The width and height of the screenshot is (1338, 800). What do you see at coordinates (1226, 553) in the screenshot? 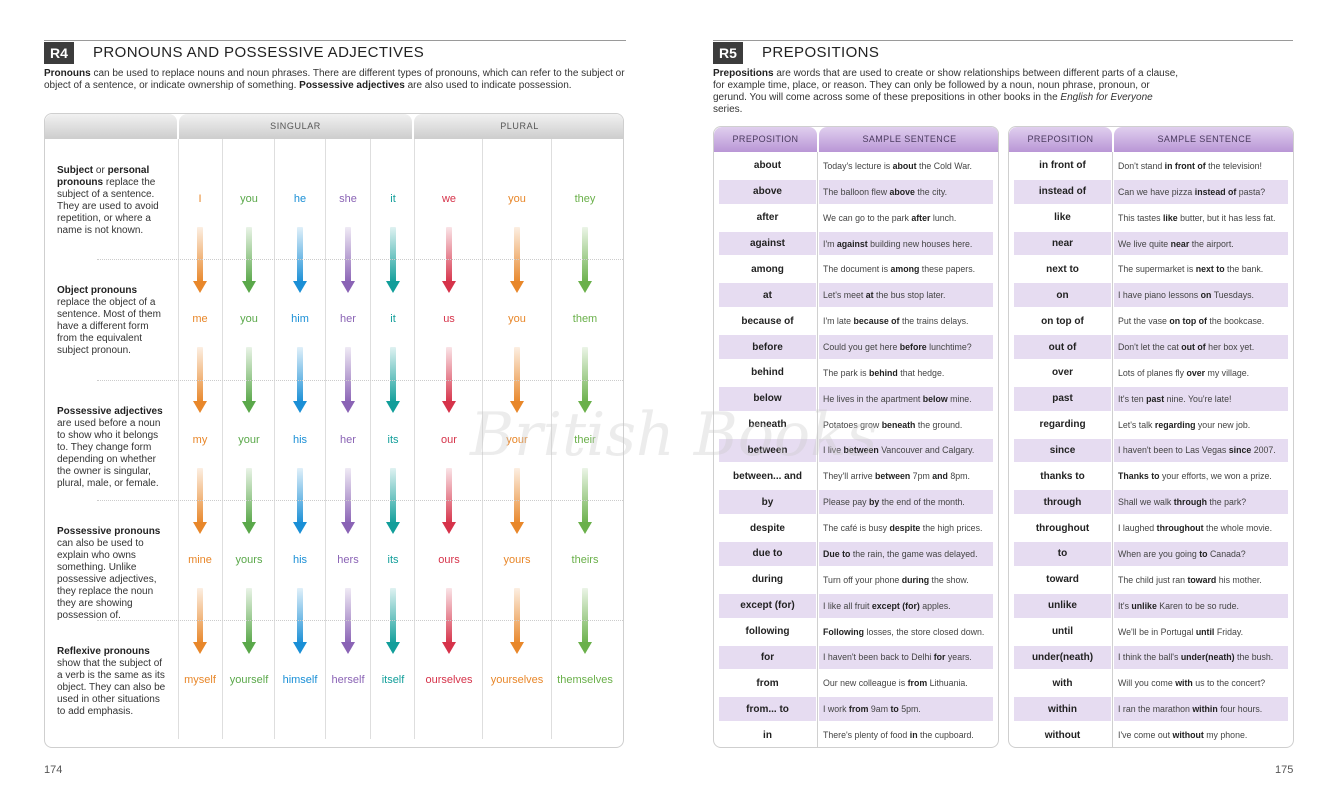
I see `sentence-text: Canada?` at bounding box center [1226, 553].